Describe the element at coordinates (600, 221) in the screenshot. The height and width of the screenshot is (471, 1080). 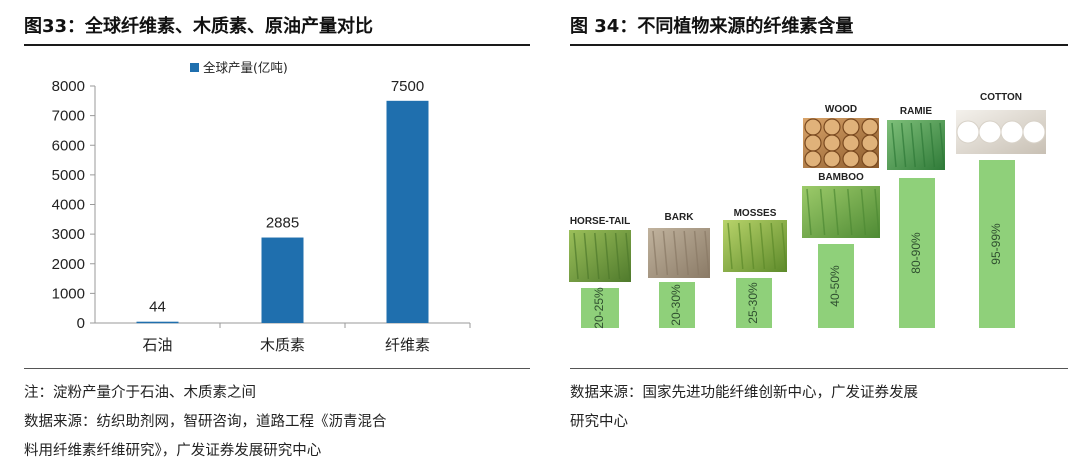
I see `category-label: HORSE-TAIL` at that location.